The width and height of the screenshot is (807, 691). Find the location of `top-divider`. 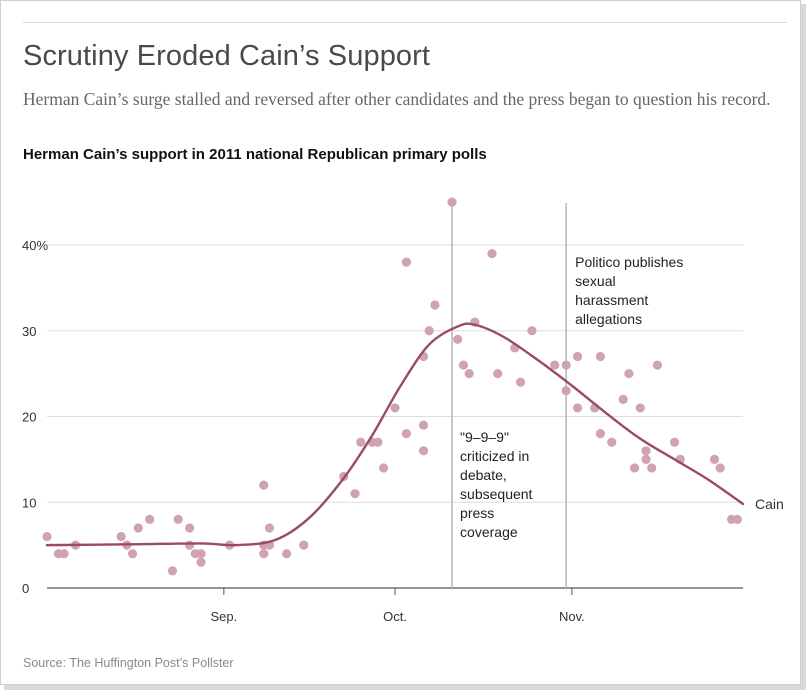

top-divider is located at coordinates (405, 22).